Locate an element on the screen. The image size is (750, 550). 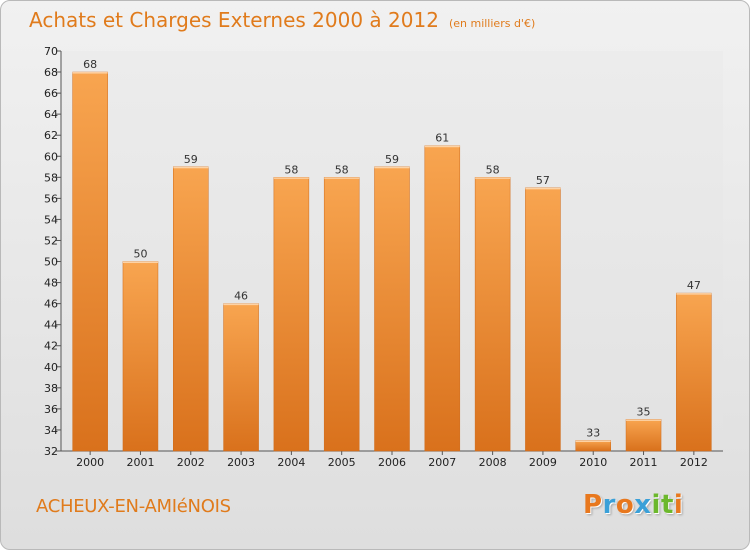
x-tick-label-2006: 2006 is located at coordinates (392, 462).